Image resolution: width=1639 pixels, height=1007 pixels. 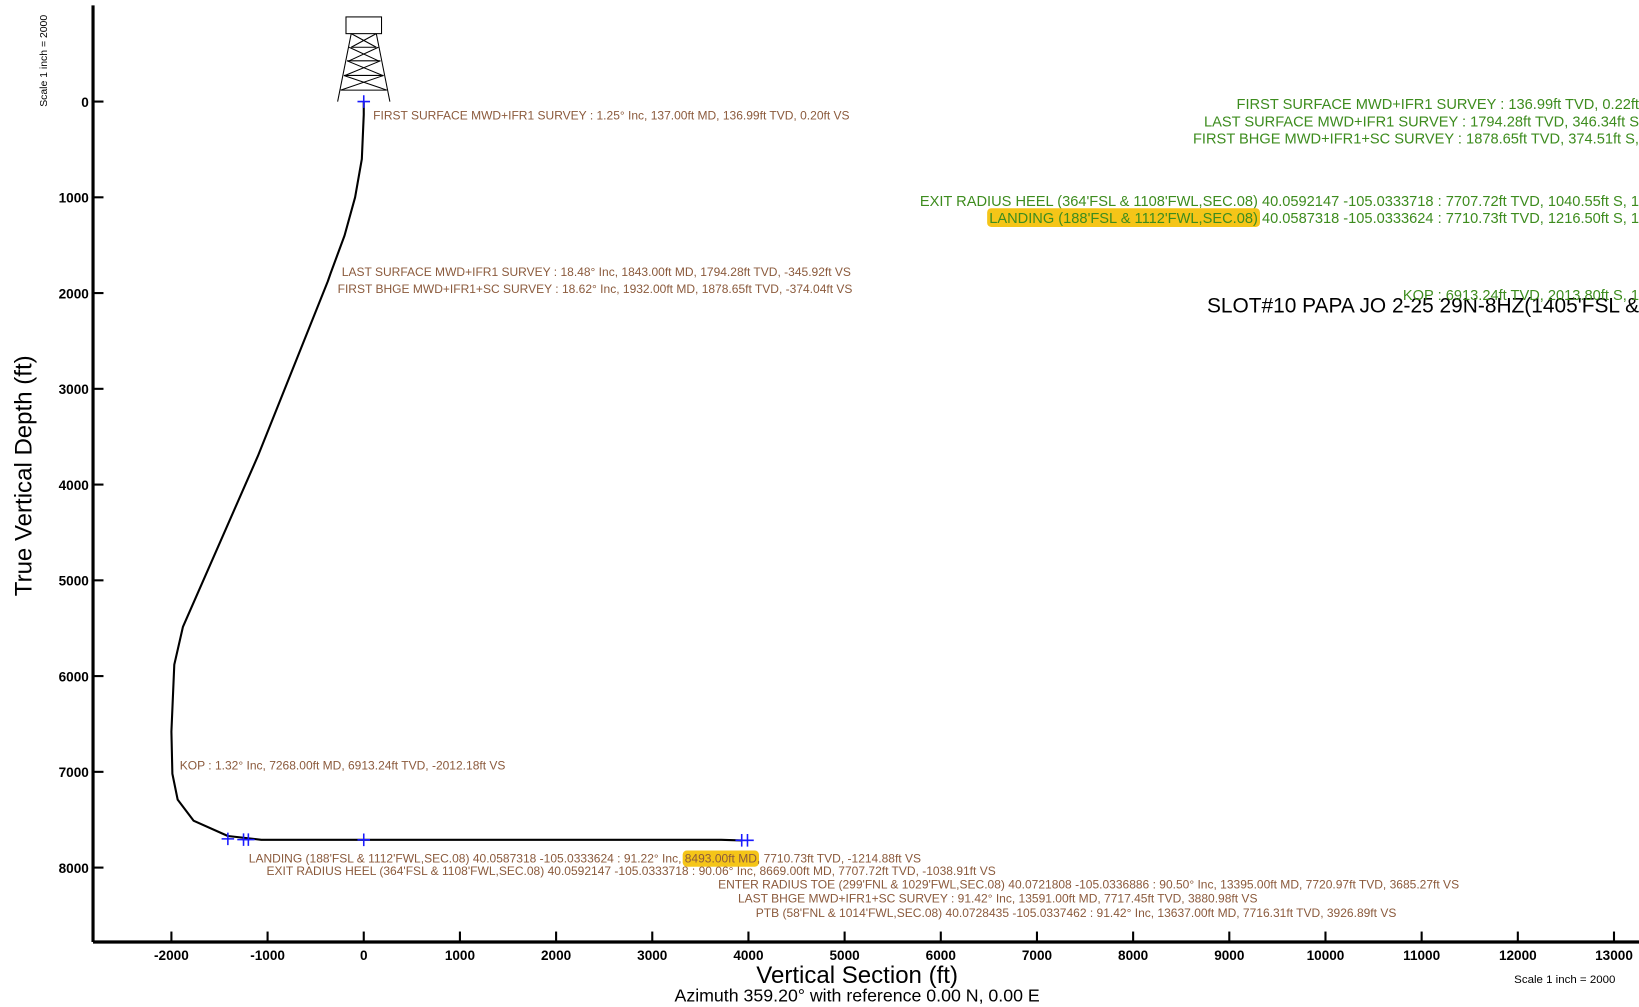 What do you see at coordinates (74, 485) in the screenshot?
I see `y-tick-label: 4000` at bounding box center [74, 485].